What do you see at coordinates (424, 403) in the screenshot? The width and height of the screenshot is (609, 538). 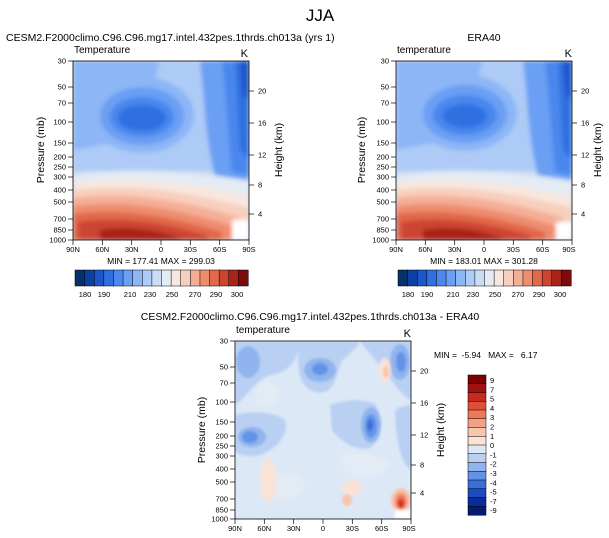 I see `height-tick-label: 16` at bounding box center [424, 403].